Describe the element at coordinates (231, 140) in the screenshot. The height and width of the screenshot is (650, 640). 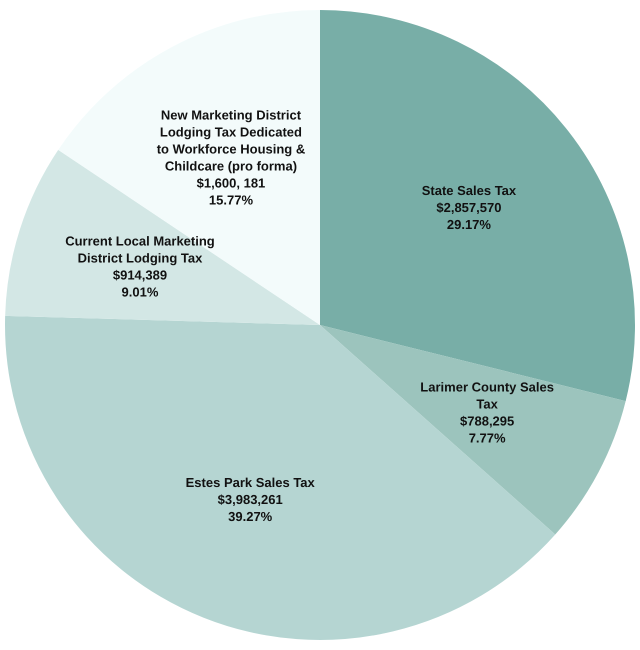
I see `slice-label: New Marketing District Lodging Tax Dedicated to Workforce Housing & Childcare (pro forma)` at that location.